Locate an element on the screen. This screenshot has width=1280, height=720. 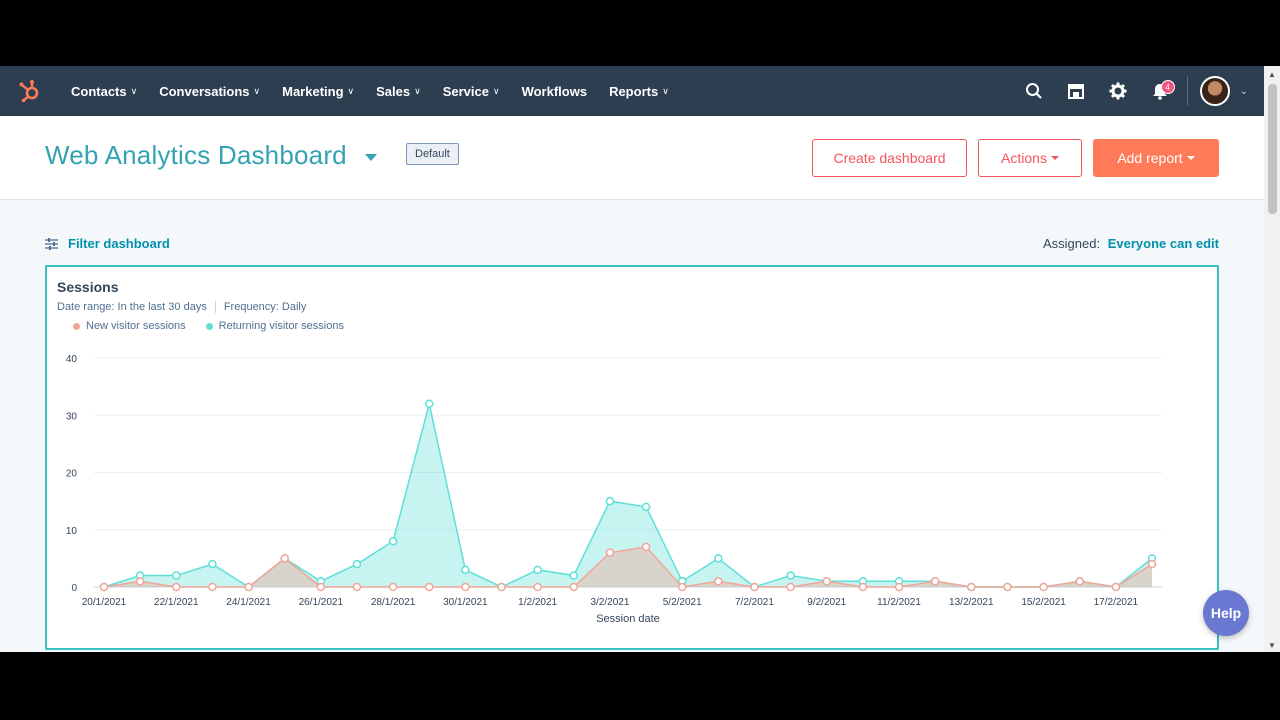
nav-utilities: 4 ⌄ is located at coordinates (1138, 91).